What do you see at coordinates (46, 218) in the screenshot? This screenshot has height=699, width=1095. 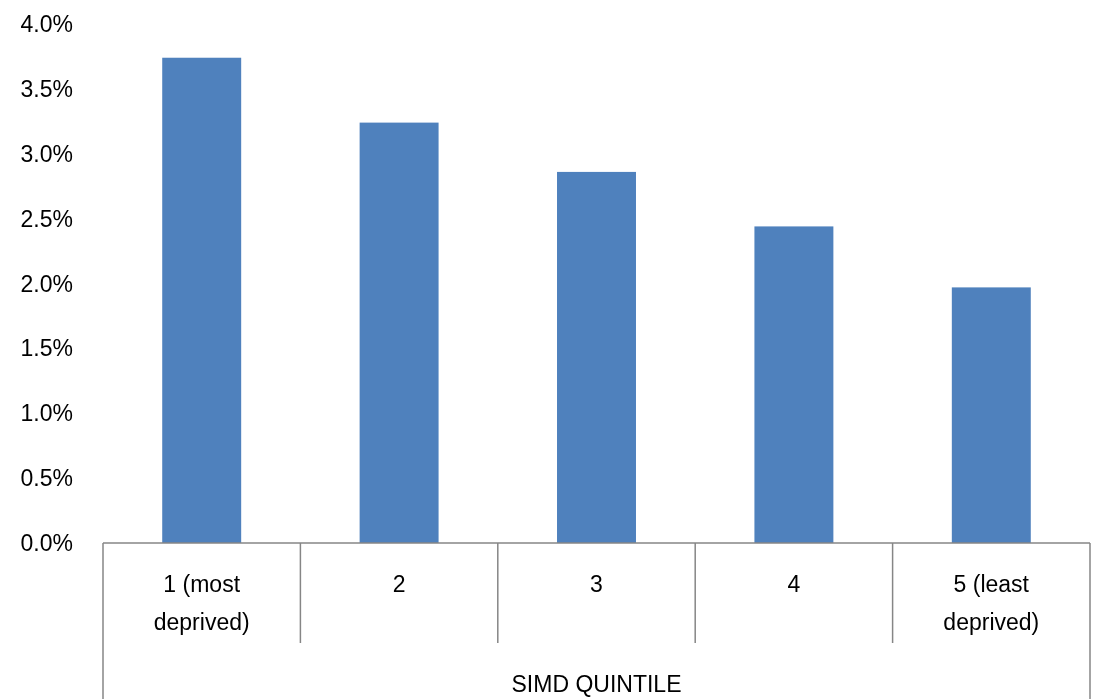 I see `y-tick-label: 2.5%` at bounding box center [46, 218].